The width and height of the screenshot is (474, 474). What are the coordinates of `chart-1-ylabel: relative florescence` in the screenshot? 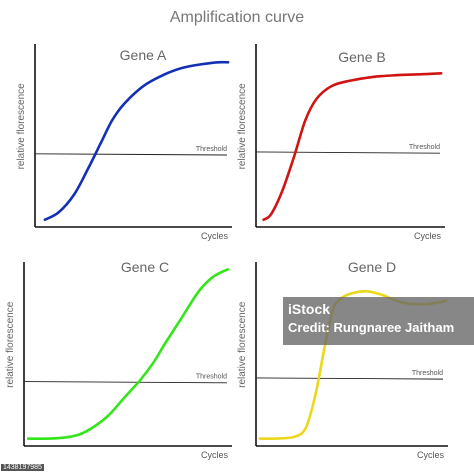 It's located at (21, 126).